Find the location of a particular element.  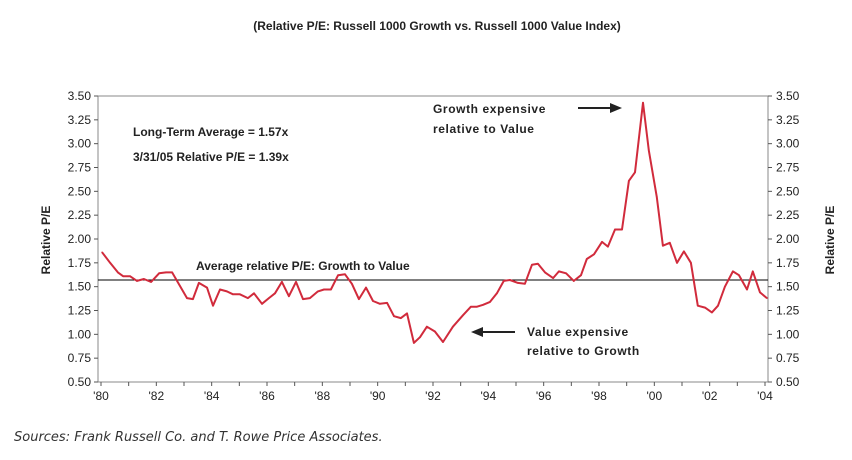

y-tick-label: 3.25 is located at coordinates (80, 120).